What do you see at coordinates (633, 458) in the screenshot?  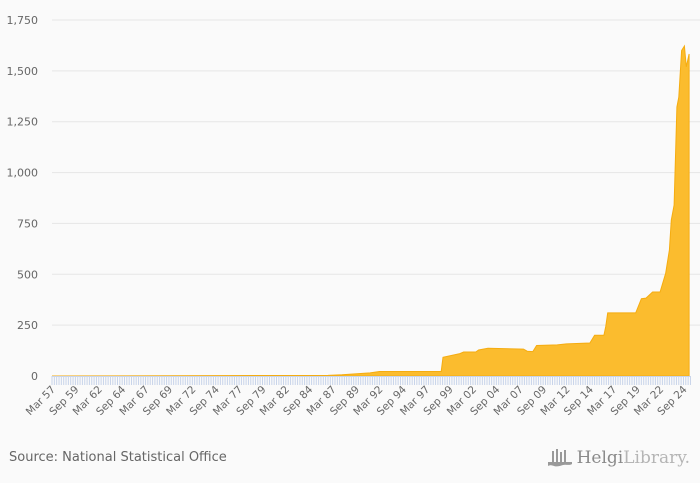 I see `logo-text: HelgiLibrary.` at bounding box center [633, 458].